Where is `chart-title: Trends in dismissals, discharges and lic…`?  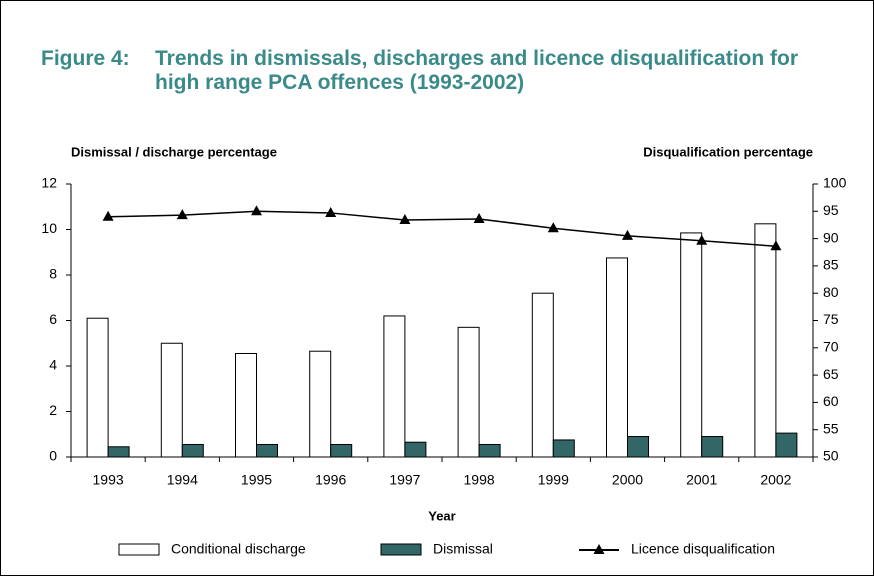 chart-title: Trends in dismissals, discharges and lic… is located at coordinates (477, 70).